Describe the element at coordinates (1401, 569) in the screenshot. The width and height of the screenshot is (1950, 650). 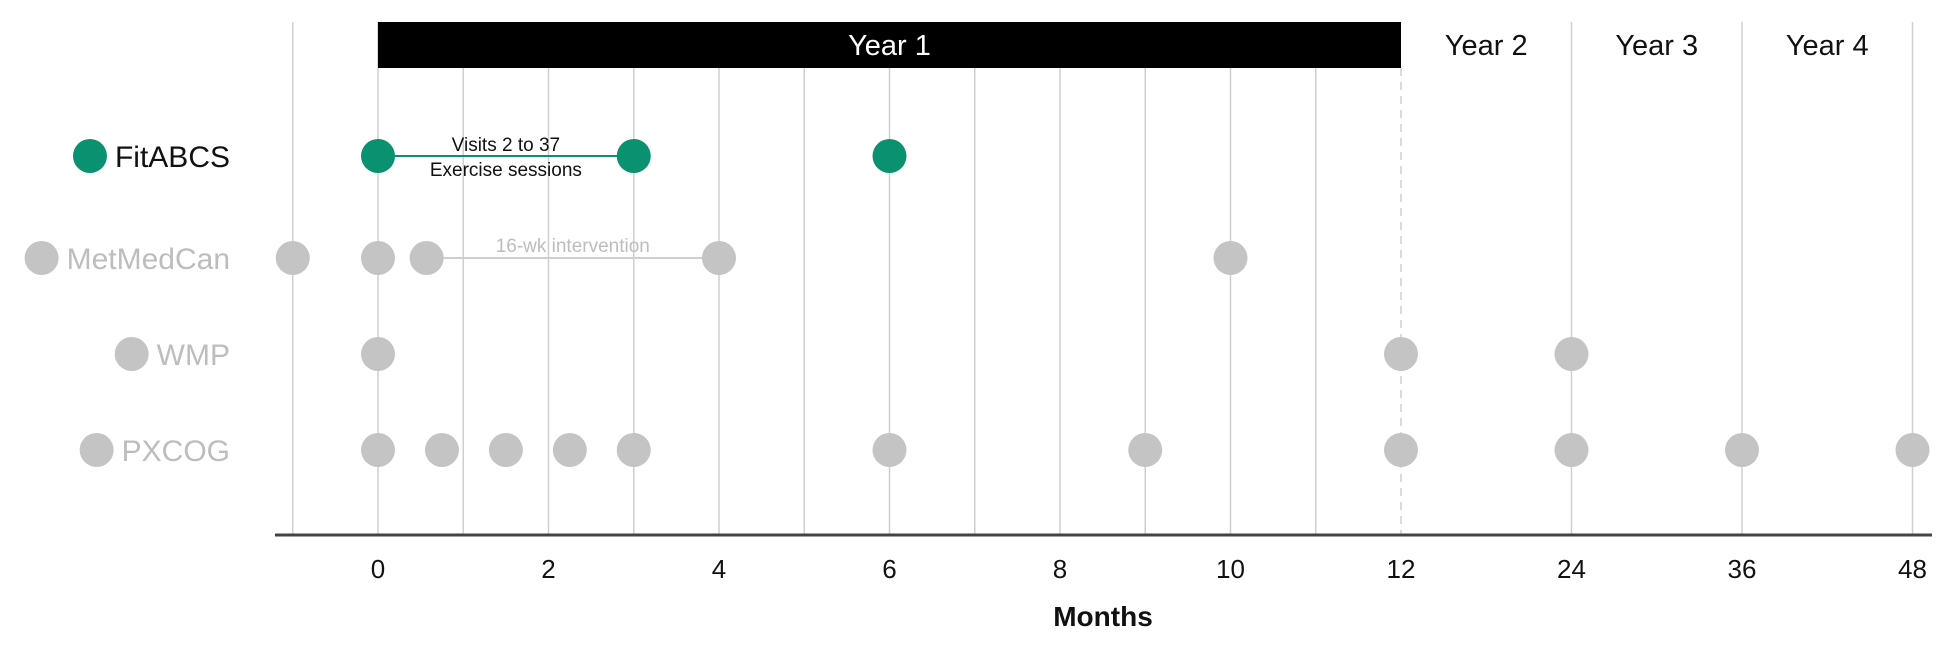
I see `x-tick-label-12: 12` at that location.